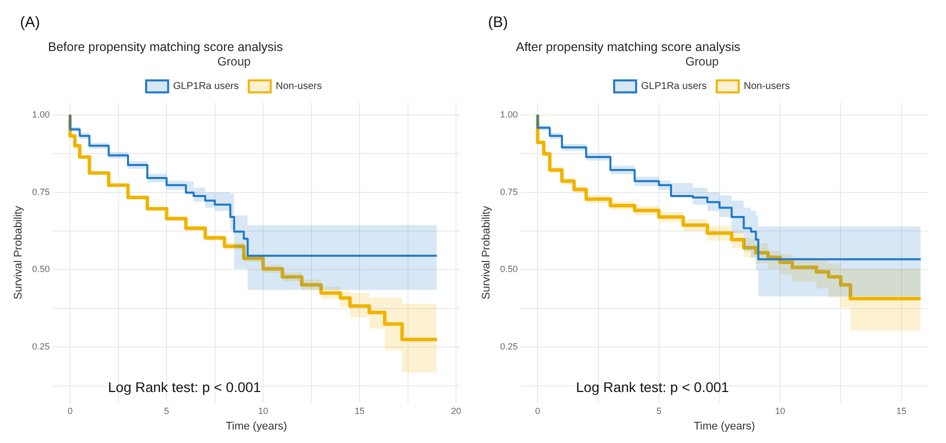 The width and height of the screenshot is (946, 443). Describe the element at coordinates (456, 411) in the screenshot. I see `x-tick-label: 20` at that location.